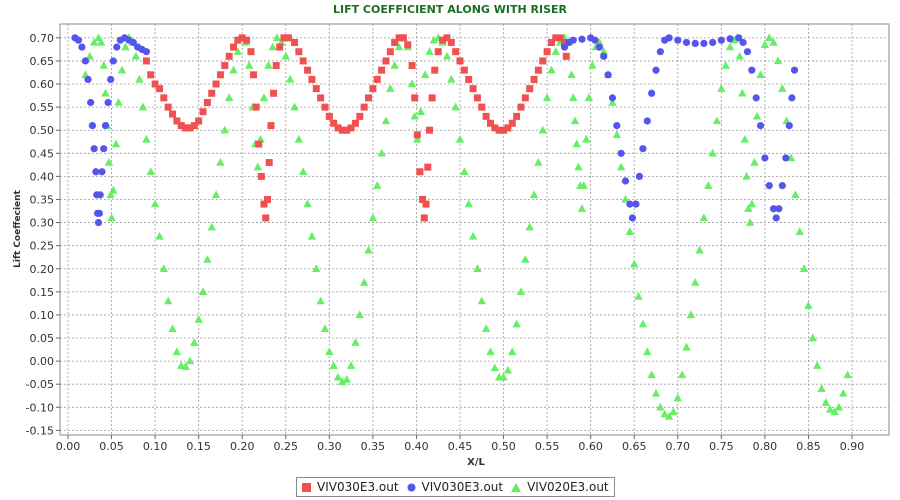 The width and height of the screenshot is (900, 500). Describe the element at coordinates (634, 446) in the screenshot. I see `x-tick-label: 0.65` at that location.